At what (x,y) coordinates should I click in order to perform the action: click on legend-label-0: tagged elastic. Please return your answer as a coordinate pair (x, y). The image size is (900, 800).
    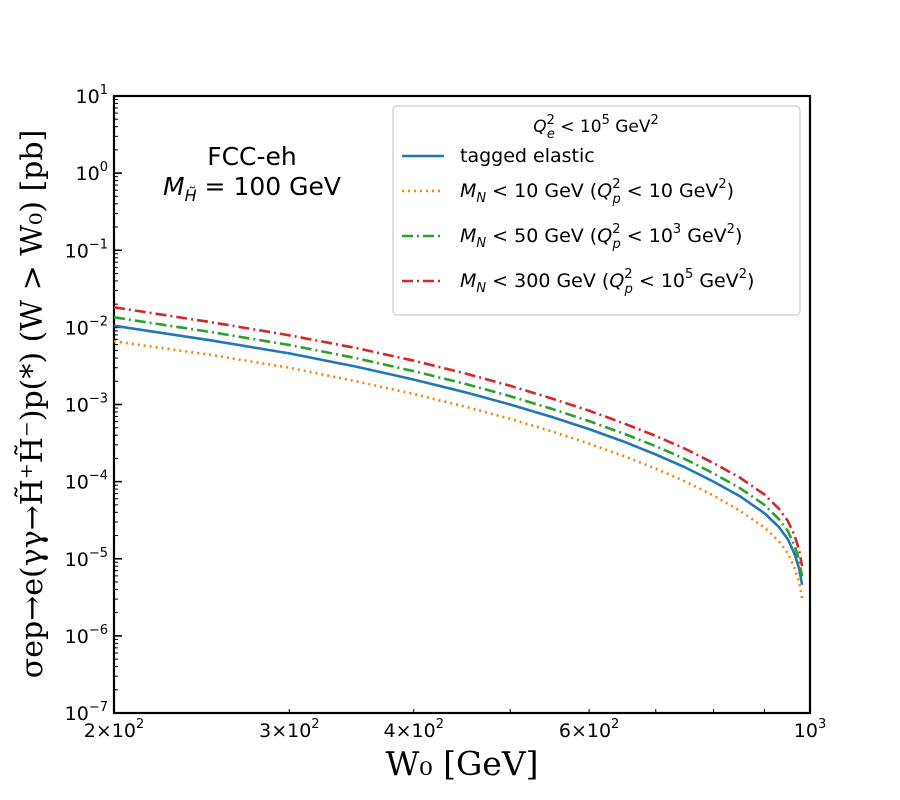
    Looking at the image, I should click on (527, 156).